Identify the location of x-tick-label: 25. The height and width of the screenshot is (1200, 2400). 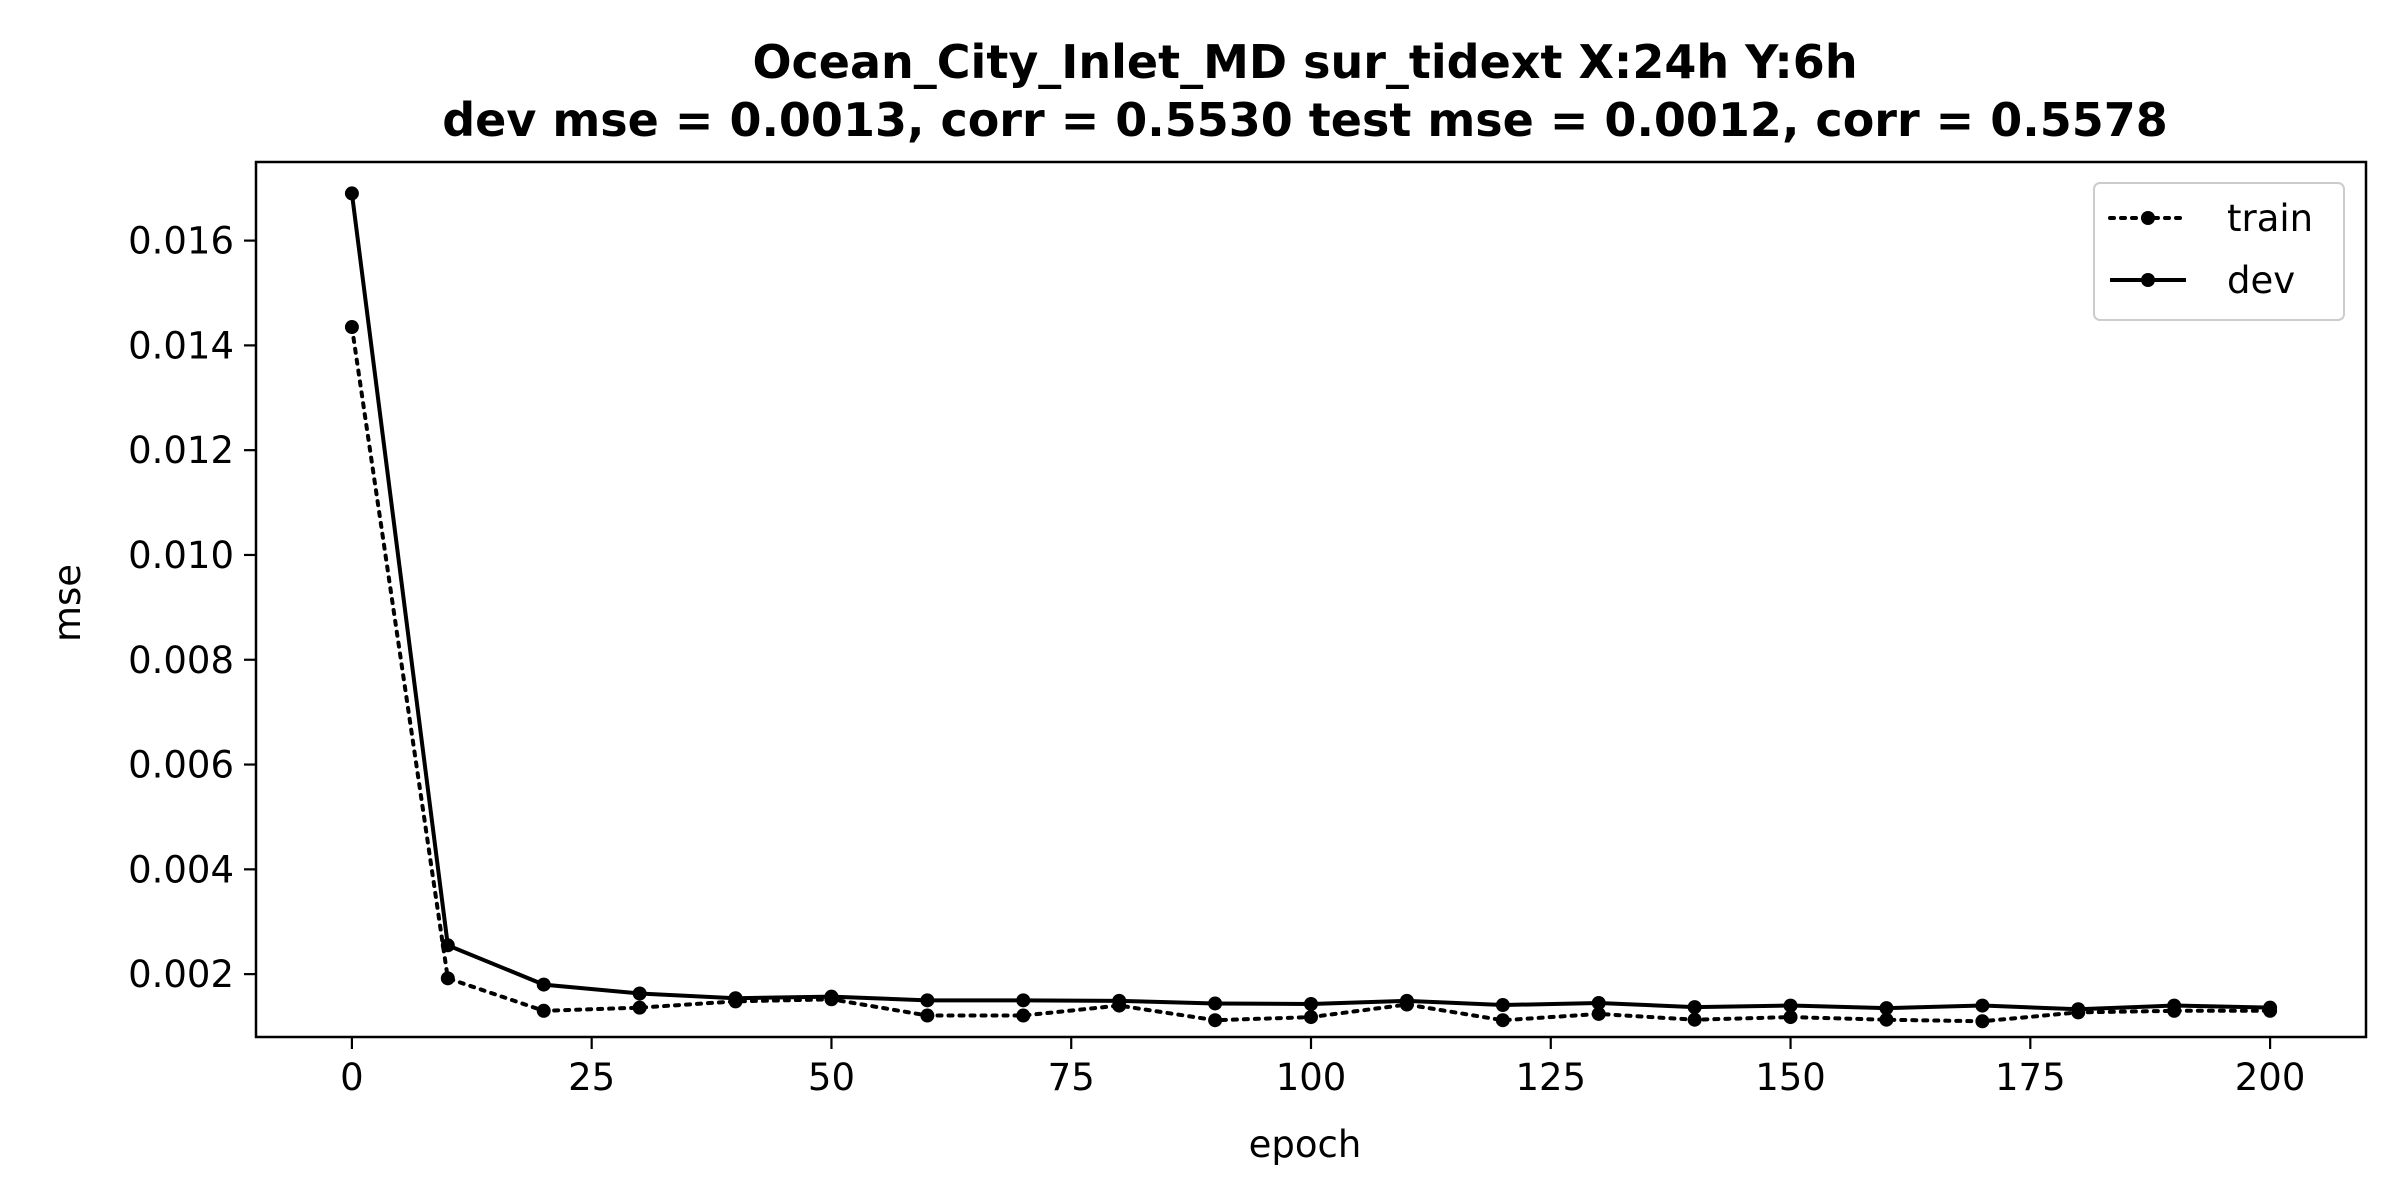
(591, 1077).